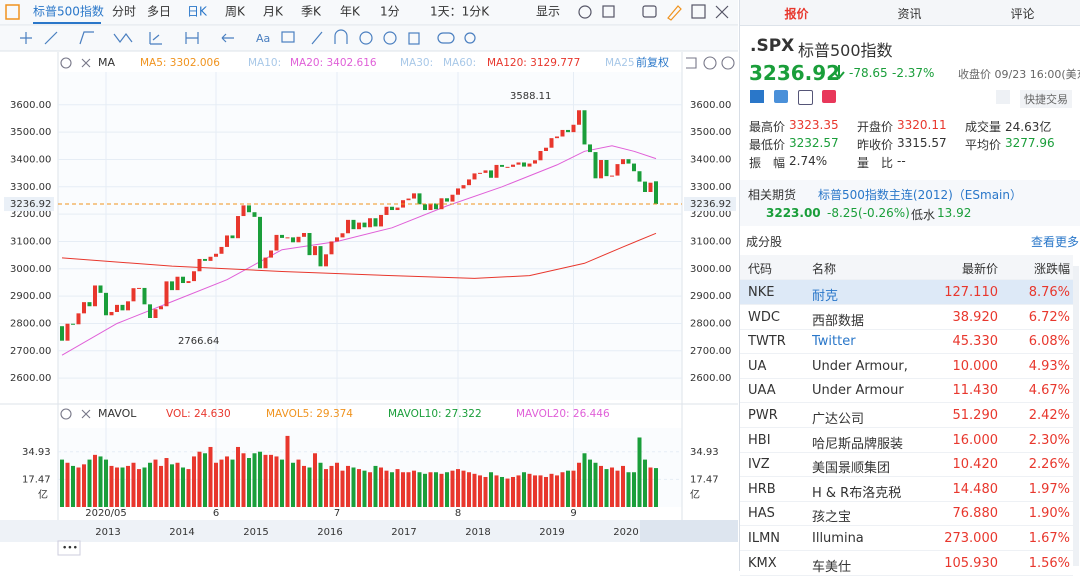  What do you see at coordinates (477, 532) in the screenshot?
I see `year-label: 2018` at bounding box center [477, 532].